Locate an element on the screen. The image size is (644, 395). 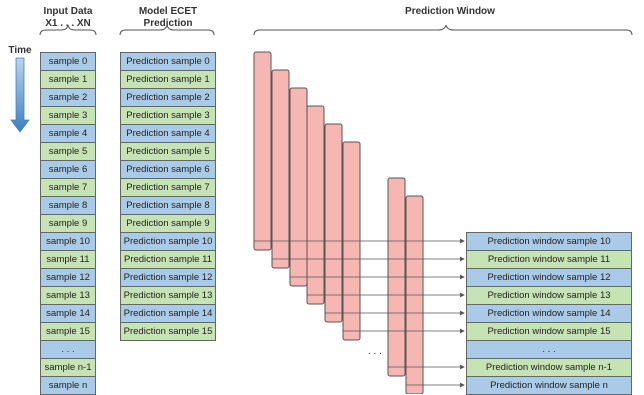
prediction-sample-cell: Prediction sample 1 is located at coordinates (168, 79).